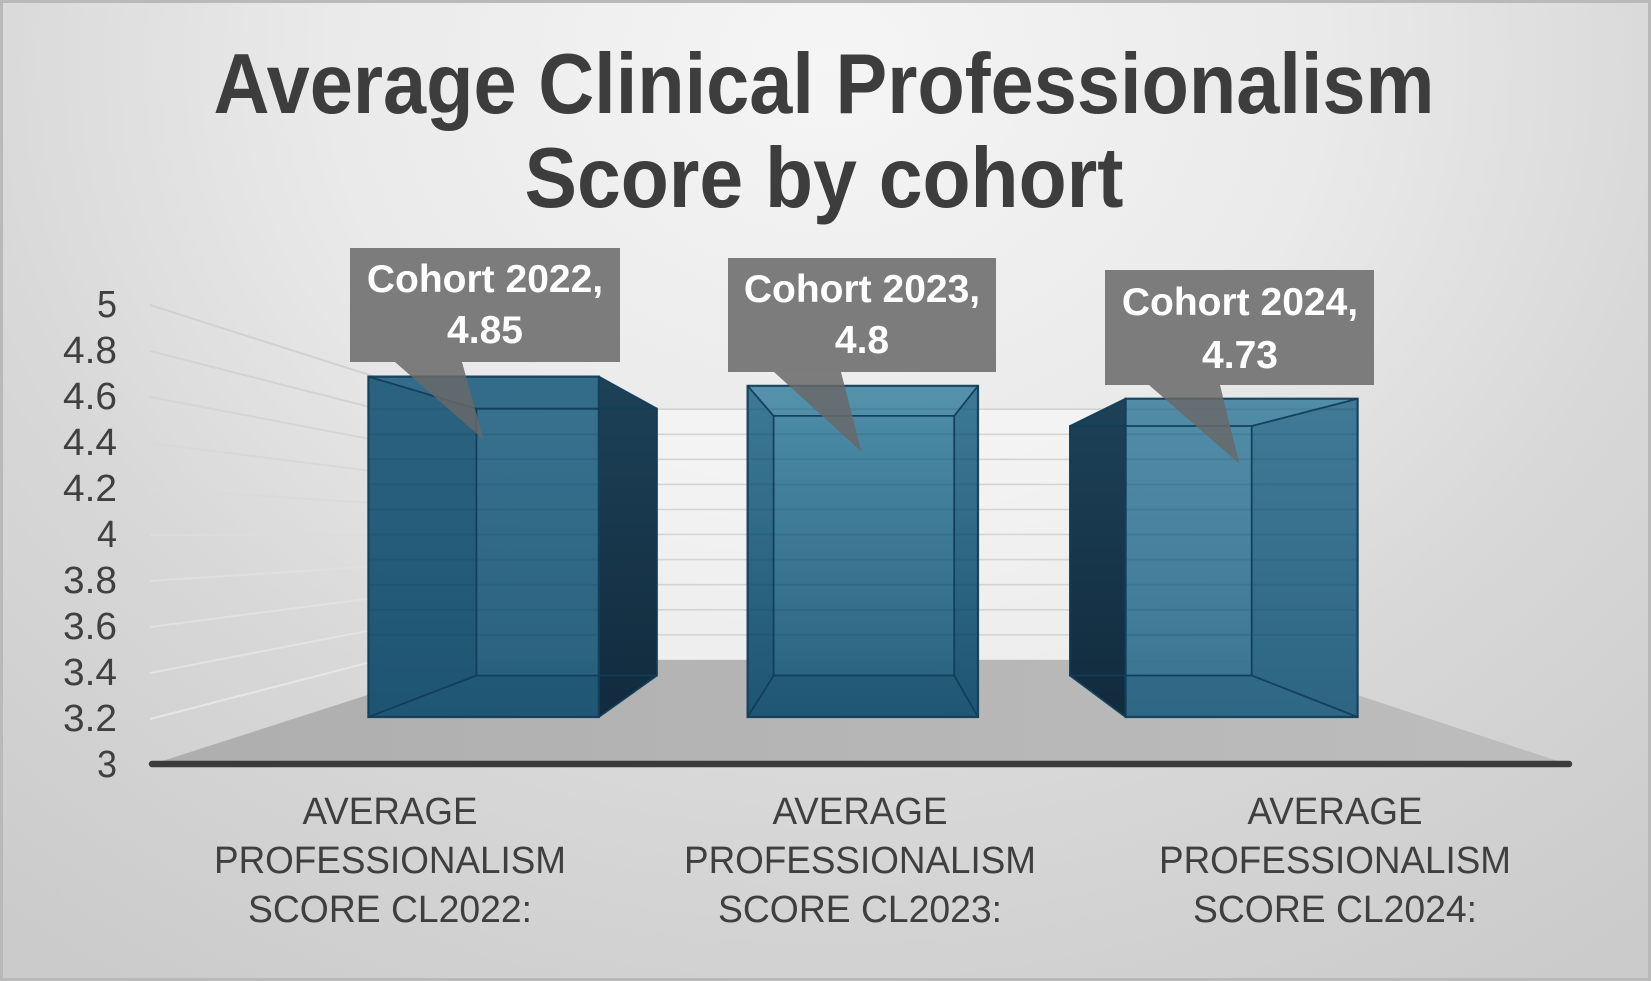  I want to click on svg-text: 3.4, so click(90, 673).